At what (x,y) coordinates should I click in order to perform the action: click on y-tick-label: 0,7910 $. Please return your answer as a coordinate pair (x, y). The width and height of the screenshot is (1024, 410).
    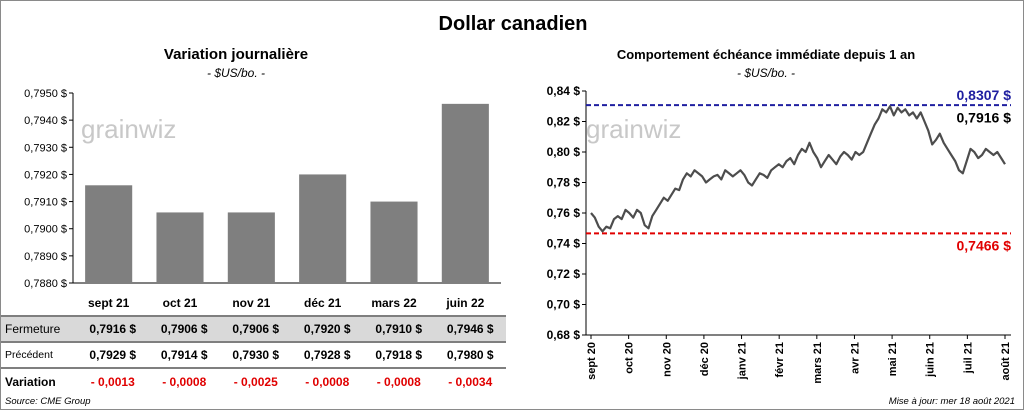
    Looking at the image, I should click on (45, 203).